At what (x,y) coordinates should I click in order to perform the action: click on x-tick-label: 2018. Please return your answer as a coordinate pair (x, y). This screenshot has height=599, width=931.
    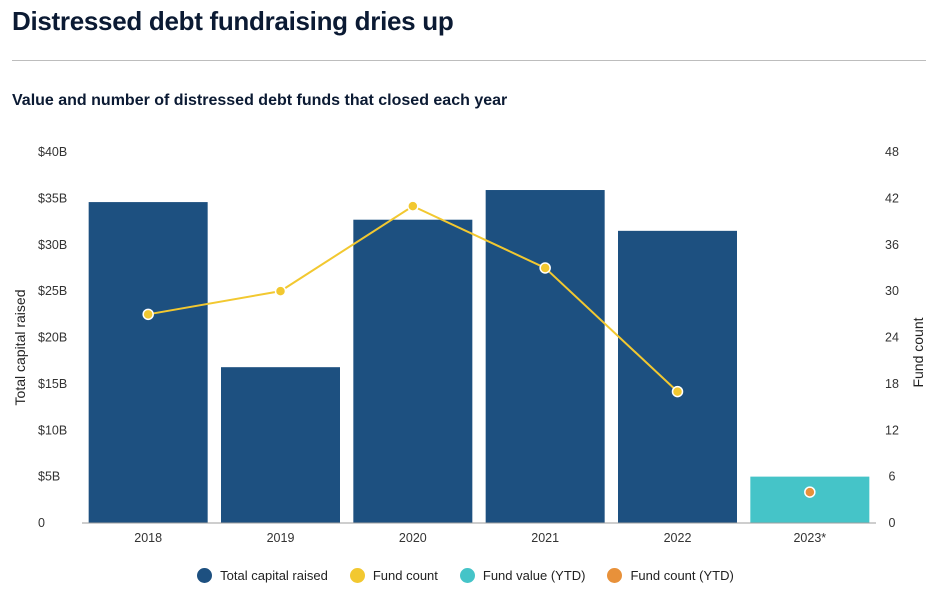
    Looking at the image, I should click on (148, 538).